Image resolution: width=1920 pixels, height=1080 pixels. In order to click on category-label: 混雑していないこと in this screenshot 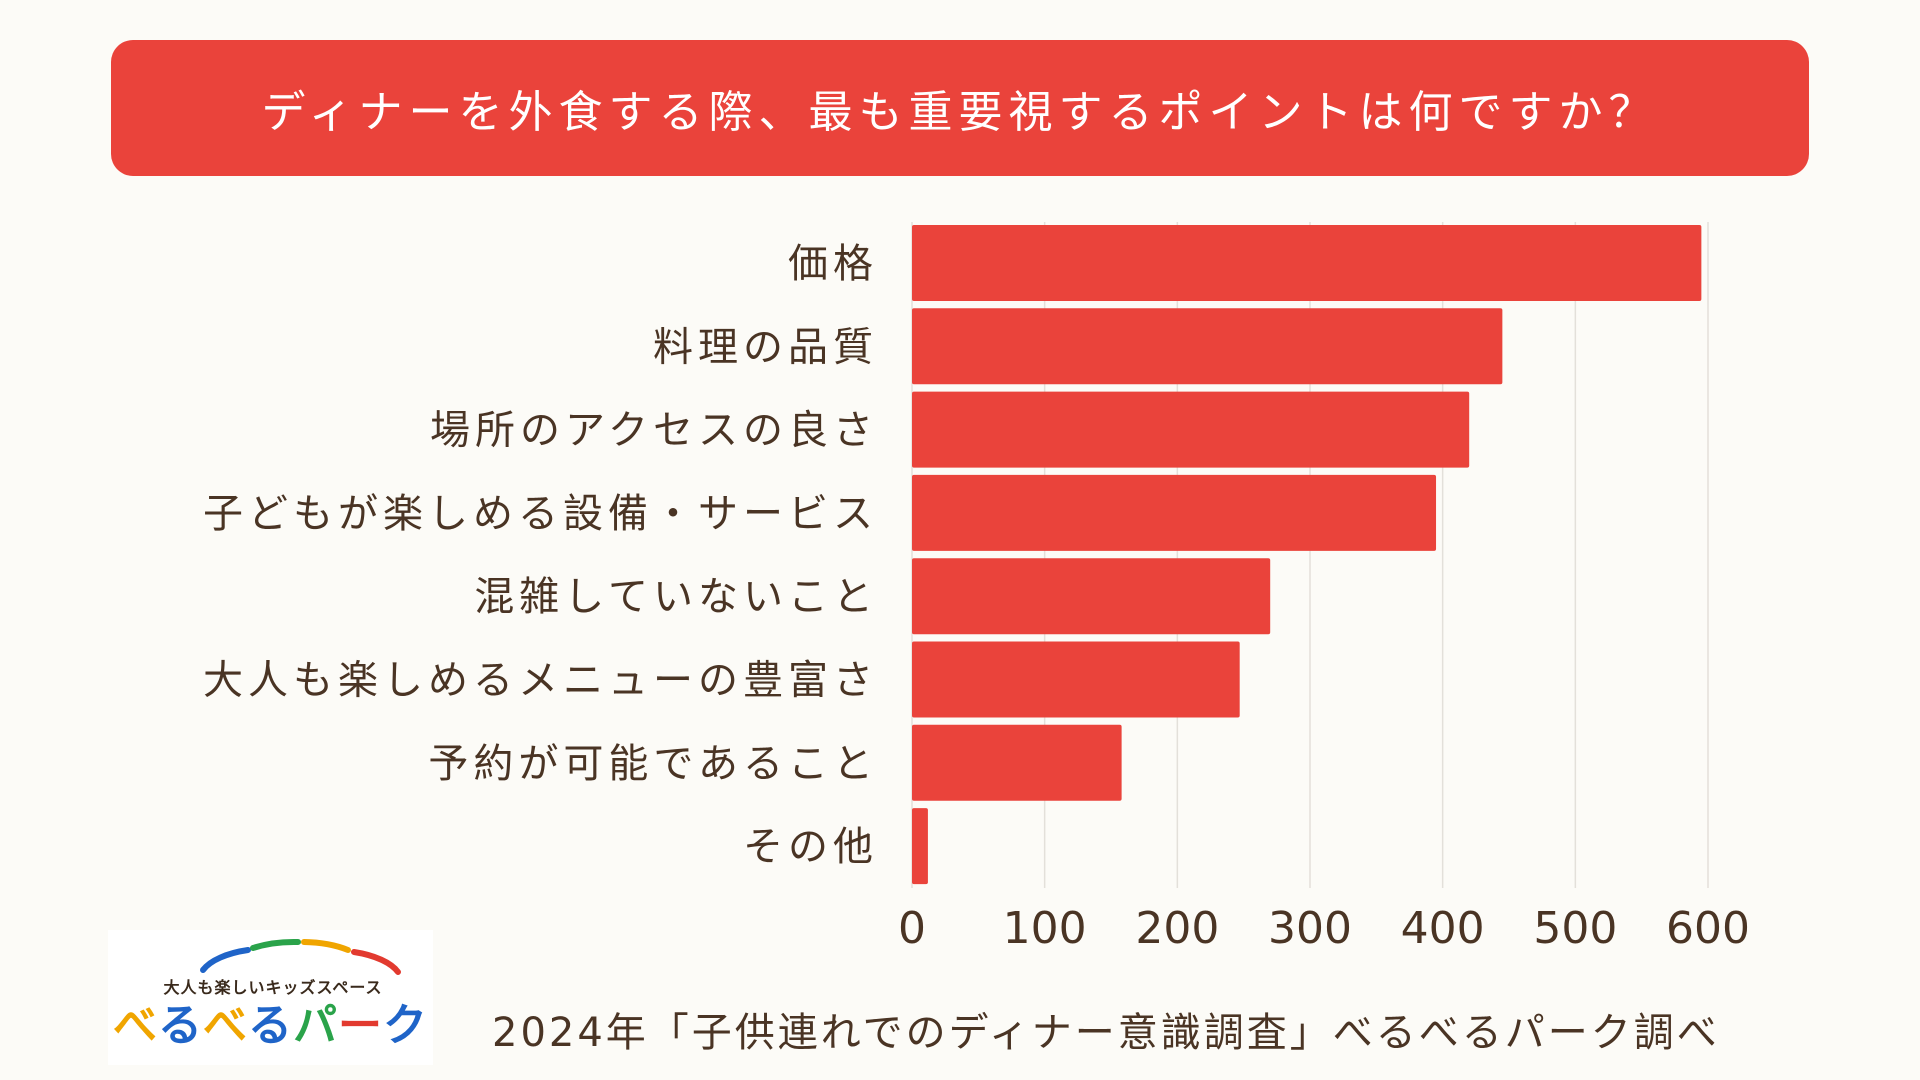, I will do `click(676, 597)`.